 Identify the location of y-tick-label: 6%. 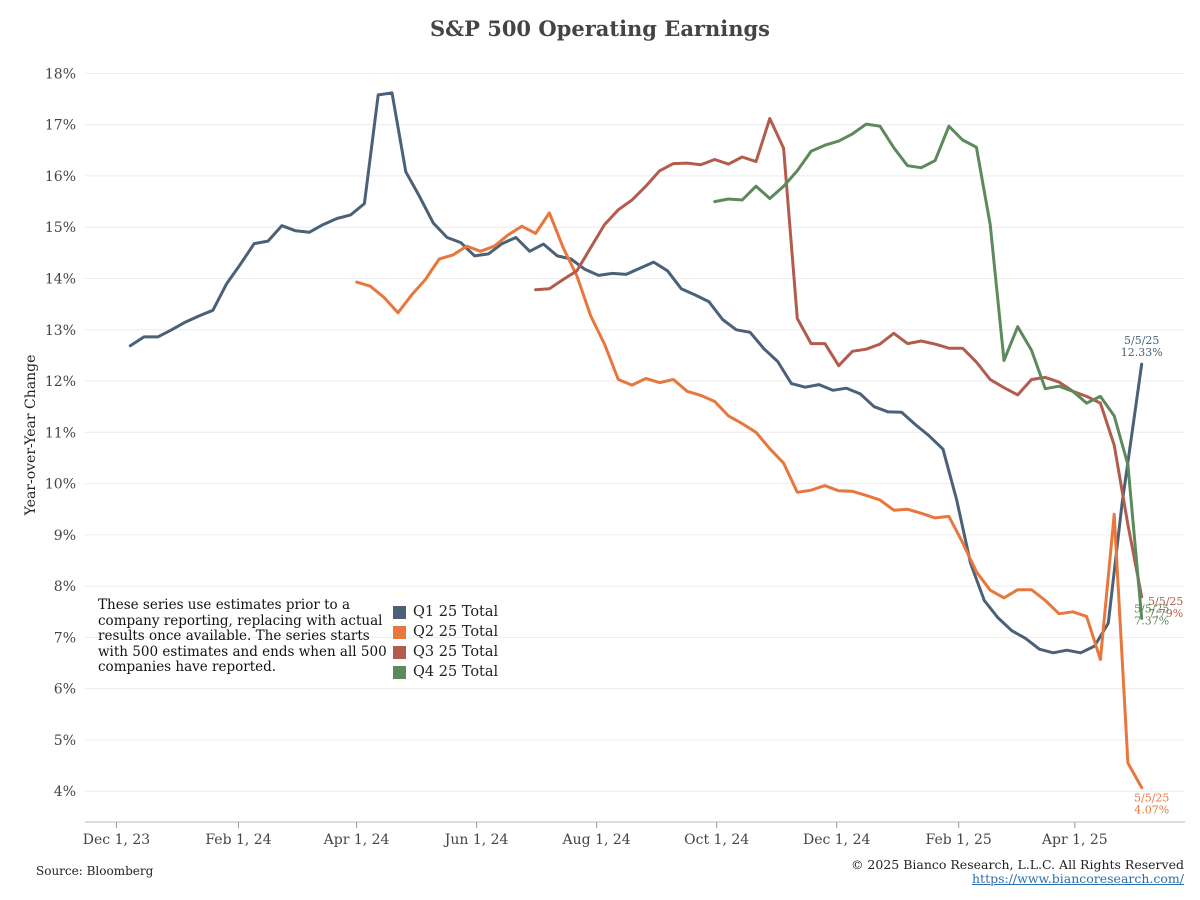
(65, 690).